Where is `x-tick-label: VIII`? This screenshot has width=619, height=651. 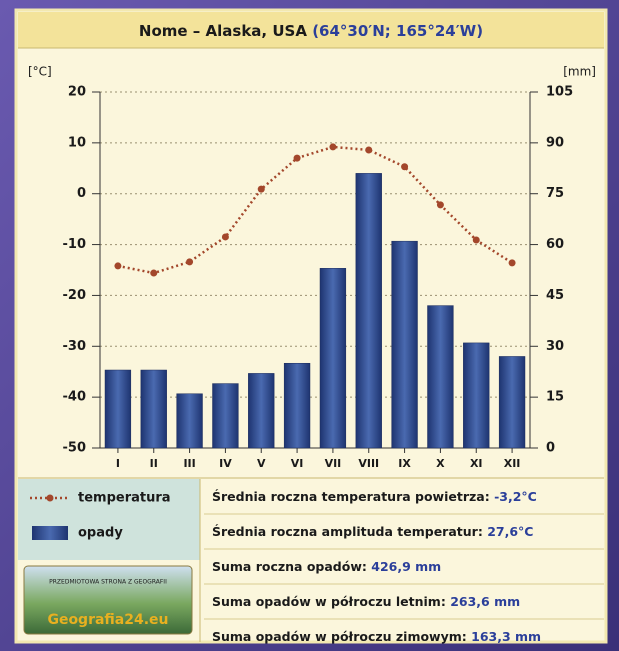 x-tick-label: VIII is located at coordinates (368, 463).